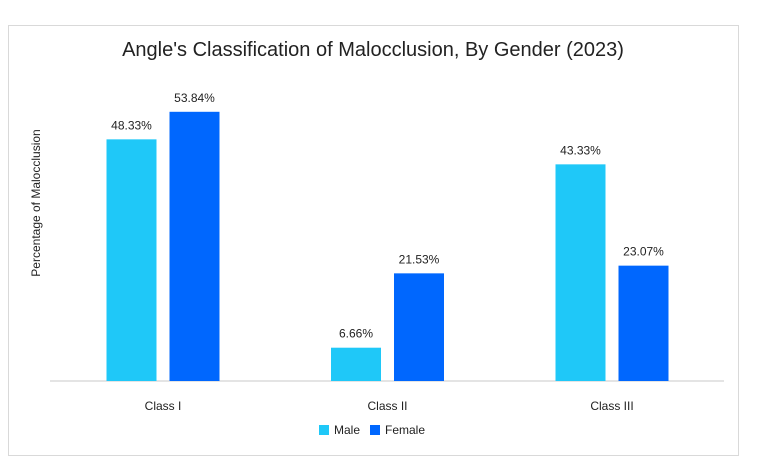  I want to click on x-tick-label: Class I, so click(163, 406).